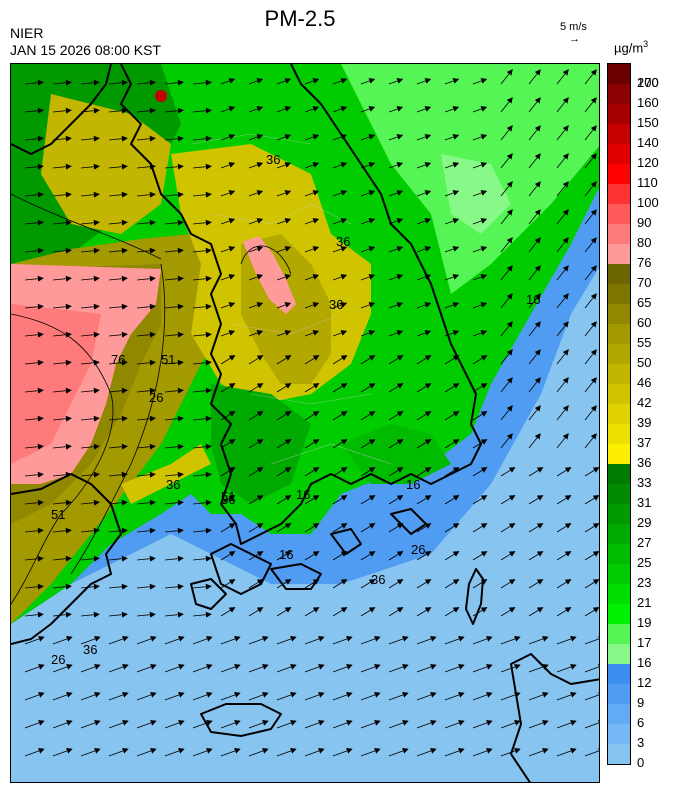 The image size is (673, 795). Describe the element at coordinates (648, 202) in the screenshot. I see `colorbar-tick-label: 100` at that location.